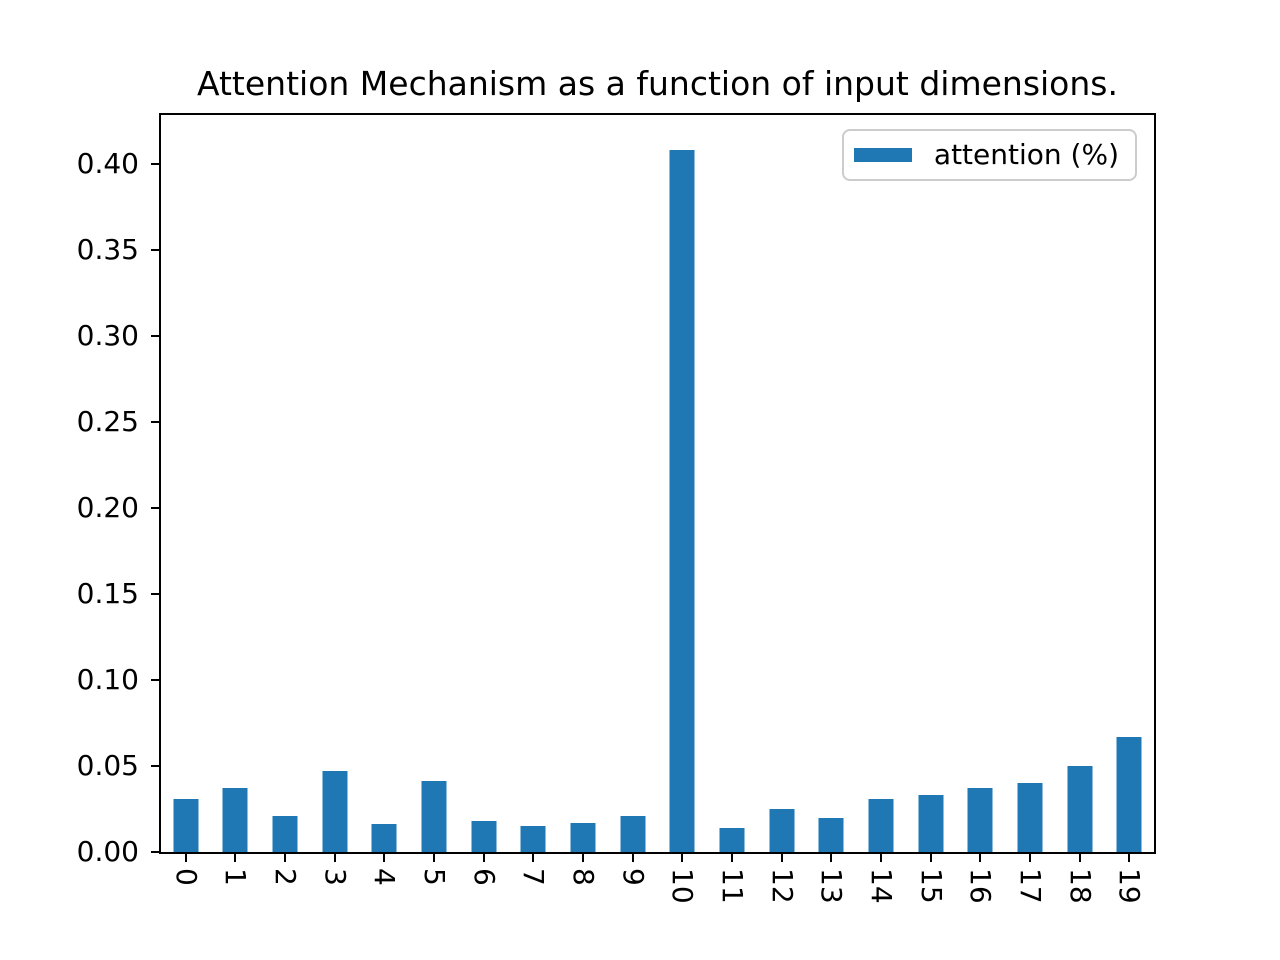 The image size is (1280, 960). What do you see at coordinates (484, 877) in the screenshot?
I see `x-tick-label: 6` at bounding box center [484, 877].